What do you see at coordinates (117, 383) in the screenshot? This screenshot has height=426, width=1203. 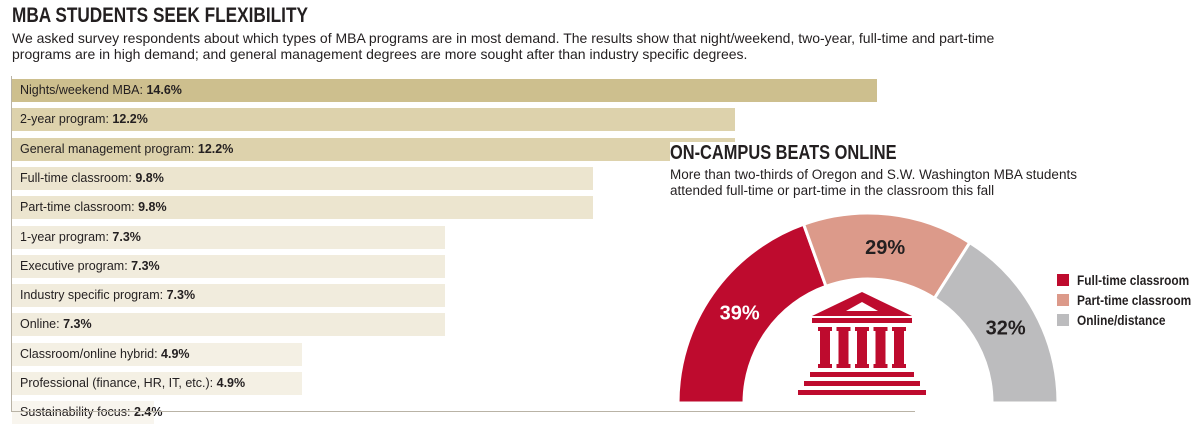 I see `bar-label: Professional (finance, HR, IT, etc.):` at bounding box center [117, 383].